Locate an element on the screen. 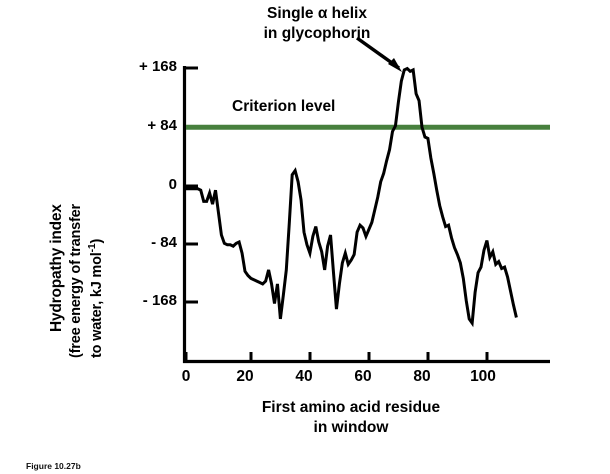 The width and height of the screenshot is (610, 474). annotation-single-alpha-helix: Single α helix in glycophorin is located at coordinates (317, 24).